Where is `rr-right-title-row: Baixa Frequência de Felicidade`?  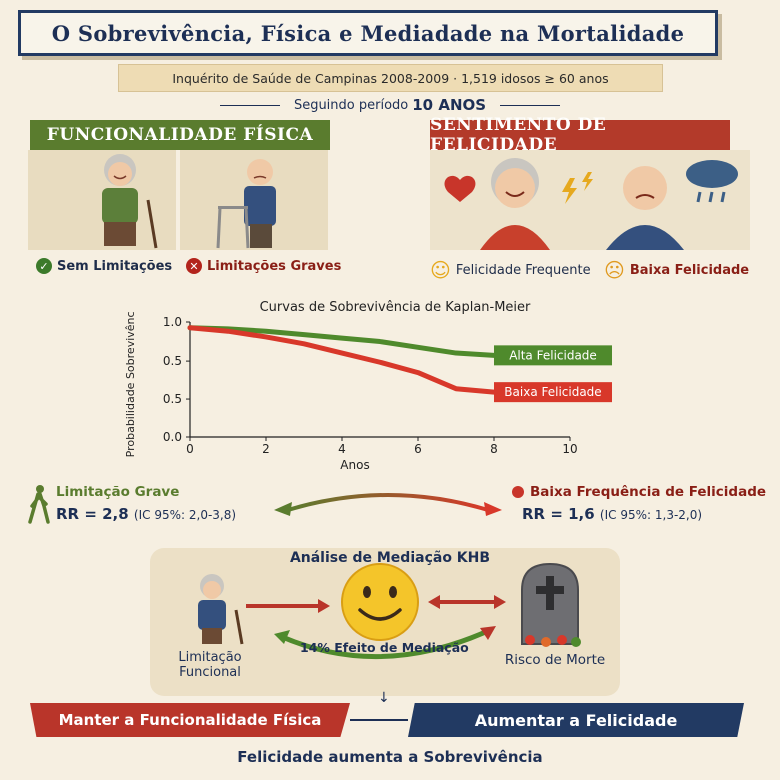 rr-right-title-row: Baixa Frequência de Felicidade is located at coordinates (639, 492).